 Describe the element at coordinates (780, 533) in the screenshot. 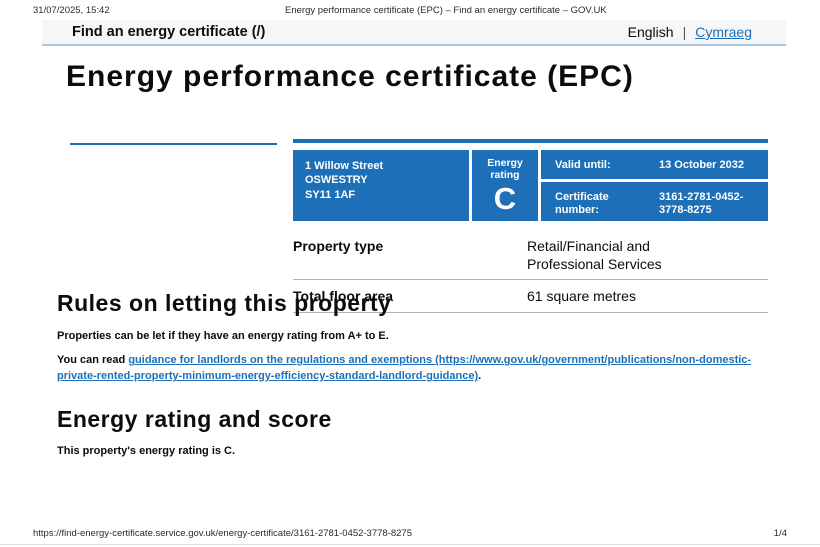

I see `print-page-number: 1/4` at that location.